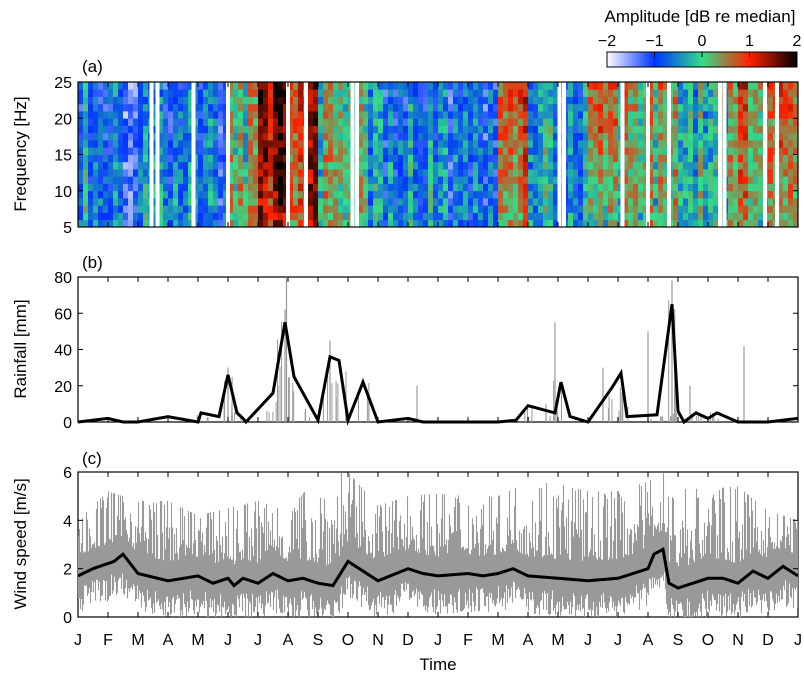  I want to click on data-gap, so click(777, 154).